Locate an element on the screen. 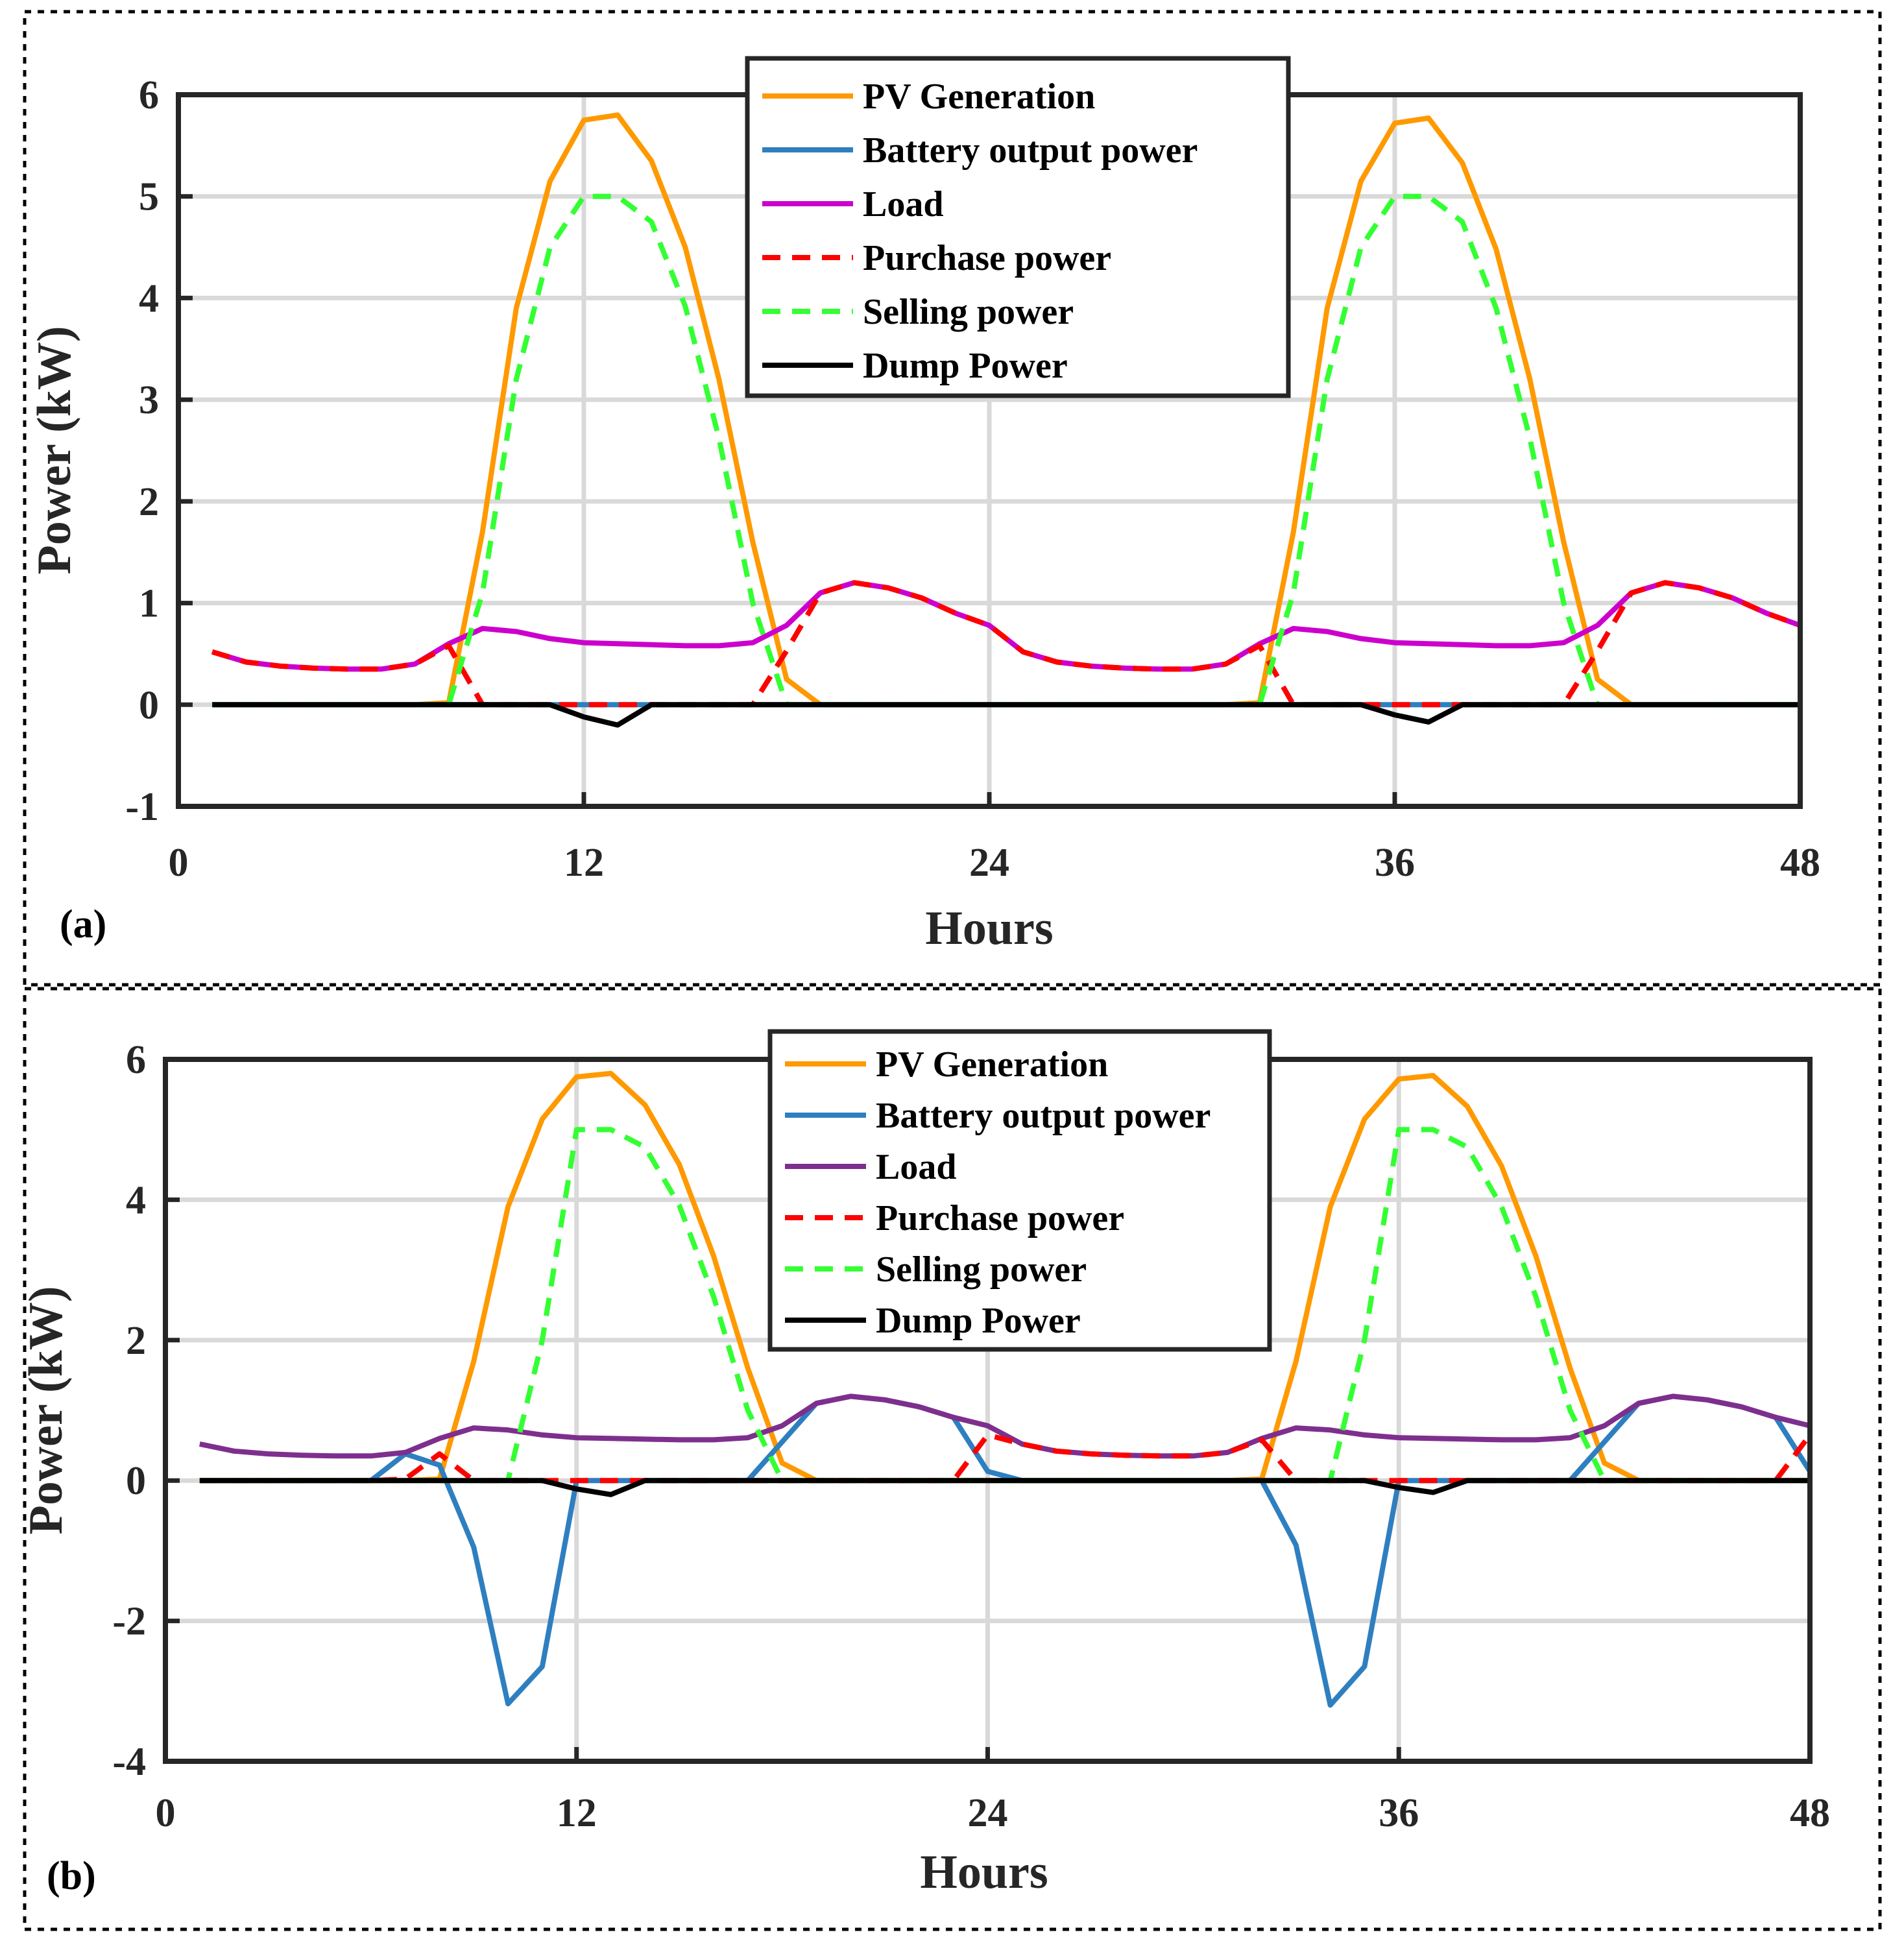 This screenshot has height=1941, width=1904. y-tick-label: -4 is located at coordinates (129, 1762).